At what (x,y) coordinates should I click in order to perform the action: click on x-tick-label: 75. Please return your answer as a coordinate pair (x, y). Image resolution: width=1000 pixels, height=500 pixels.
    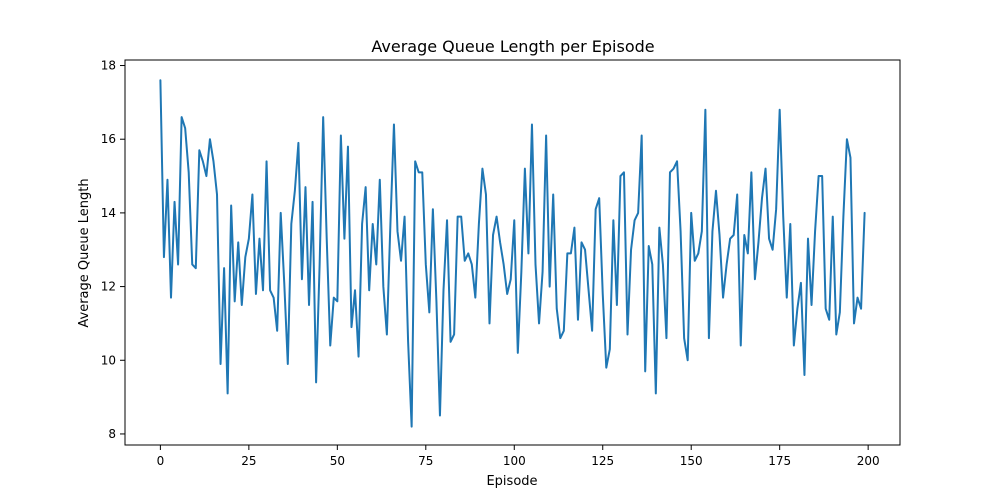
    Looking at the image, I should click on (425, 461).